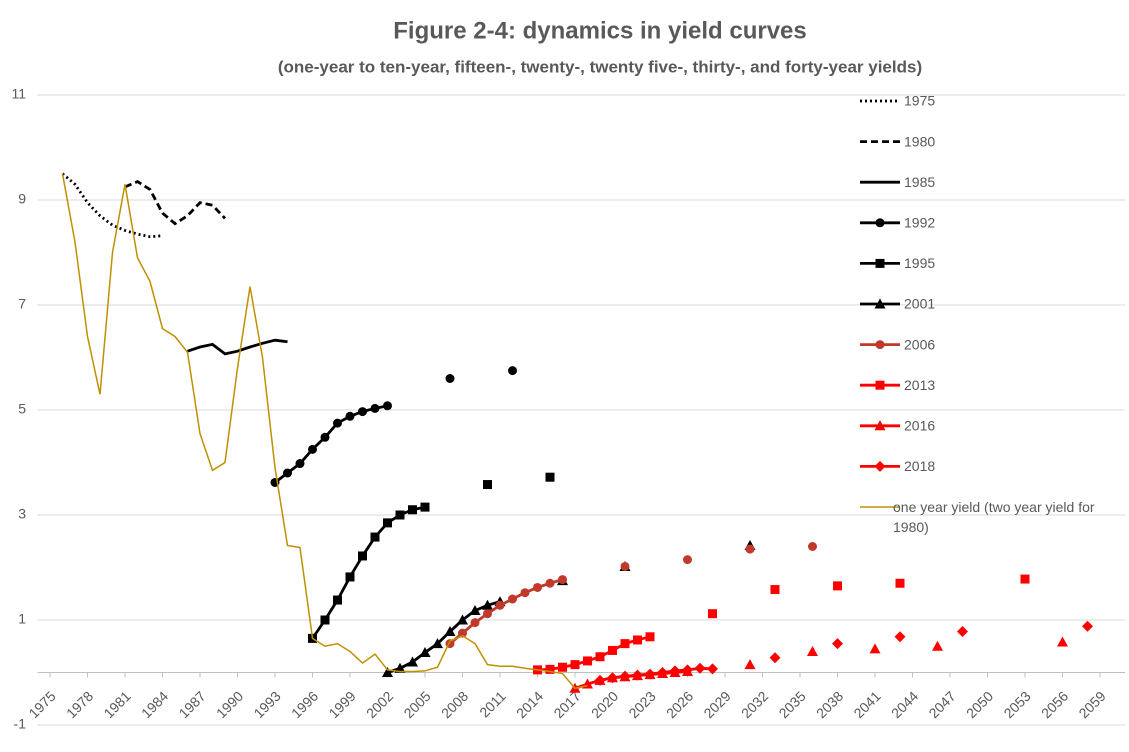  What do you see at coordinates (18, 94) in the screenshot?
I see `y-tick-label: 11` at bounding box center [18, 94].